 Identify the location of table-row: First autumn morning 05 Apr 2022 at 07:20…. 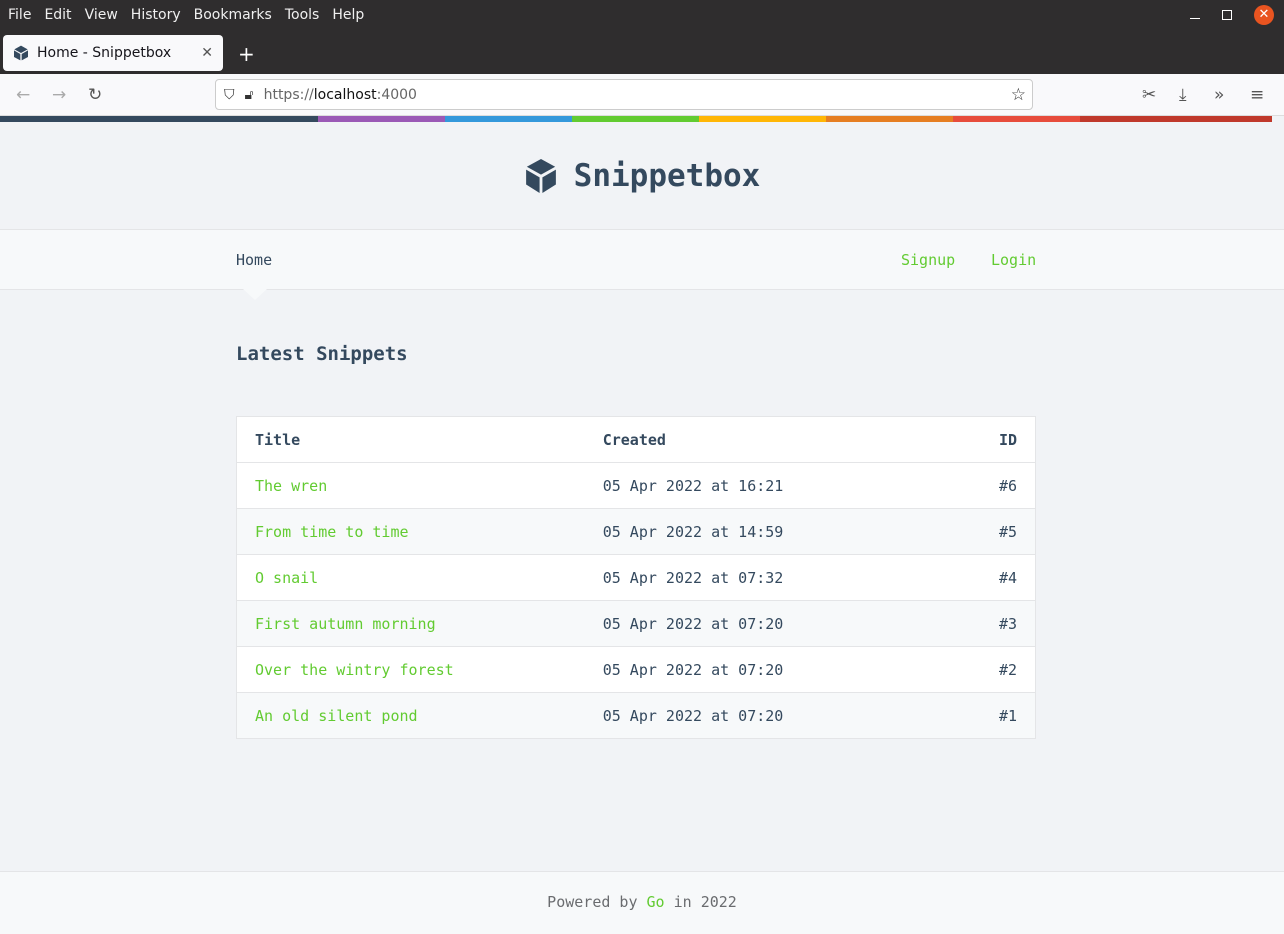
(636, 623).